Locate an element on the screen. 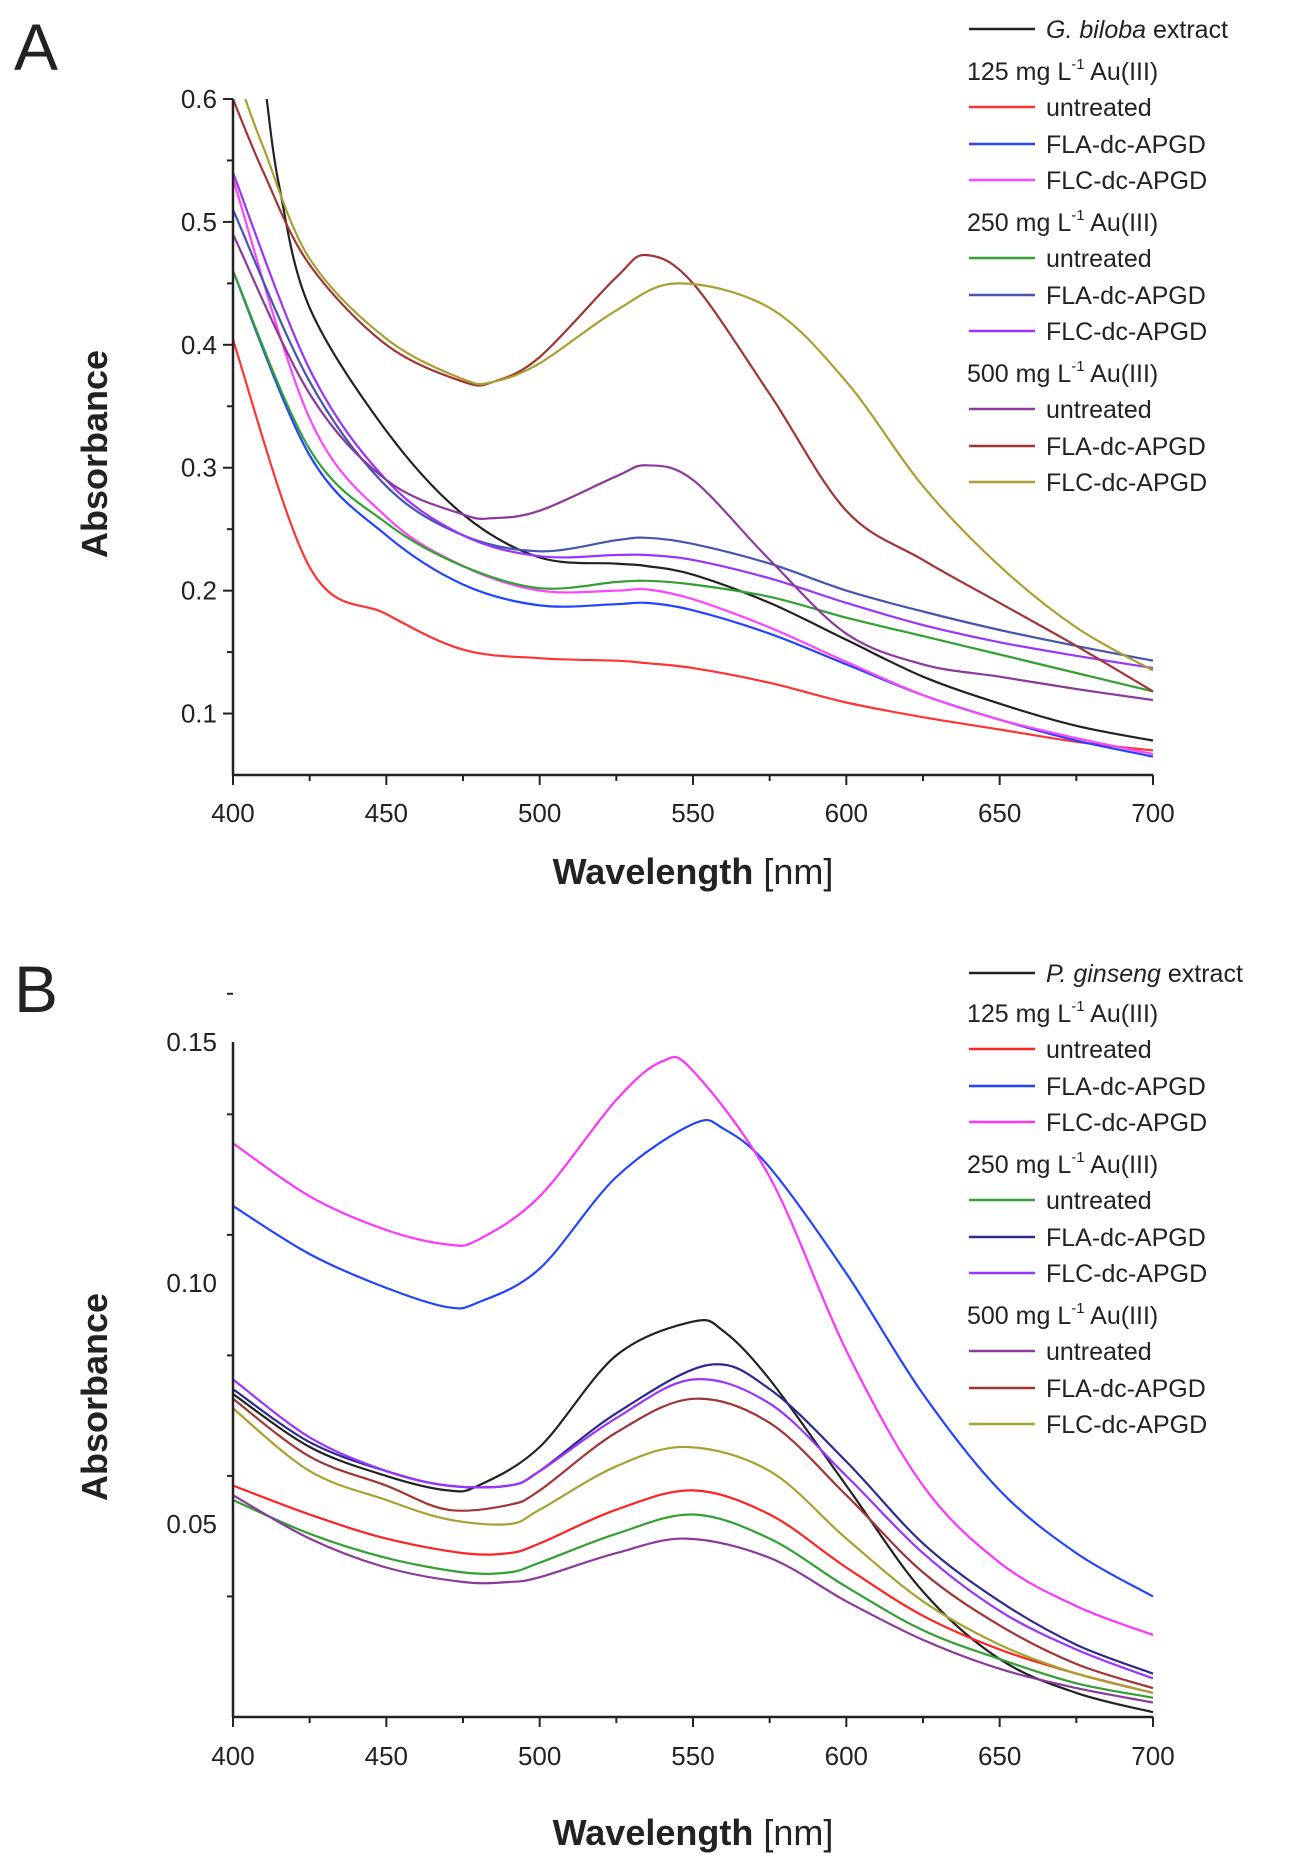 This screenshot has height=1857, width=1297. panel-label: B is located at coordinates (36, 989).